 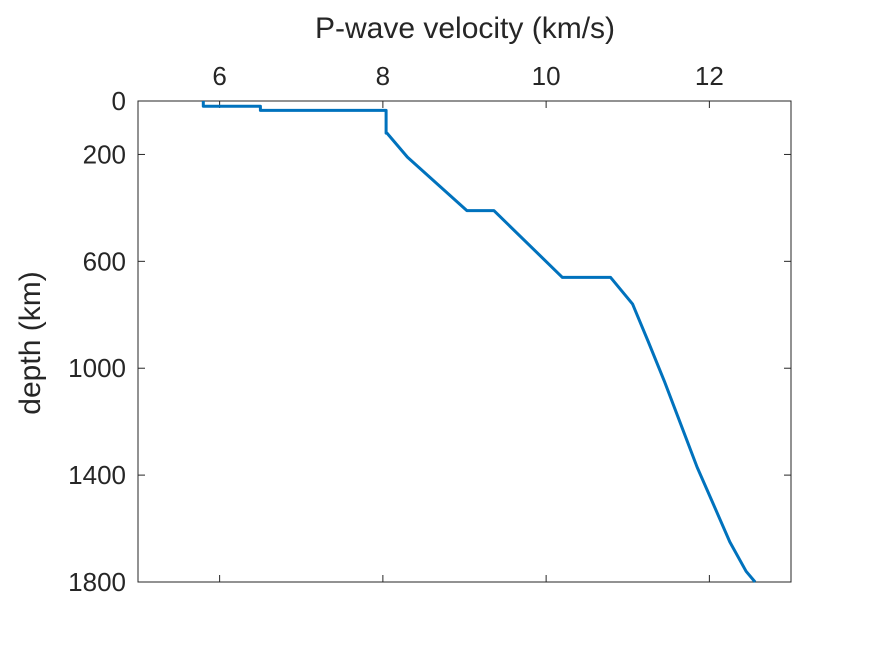 I want to click on x-axis-title: P-wave velocity (km/s), so click(x=465, y=28).